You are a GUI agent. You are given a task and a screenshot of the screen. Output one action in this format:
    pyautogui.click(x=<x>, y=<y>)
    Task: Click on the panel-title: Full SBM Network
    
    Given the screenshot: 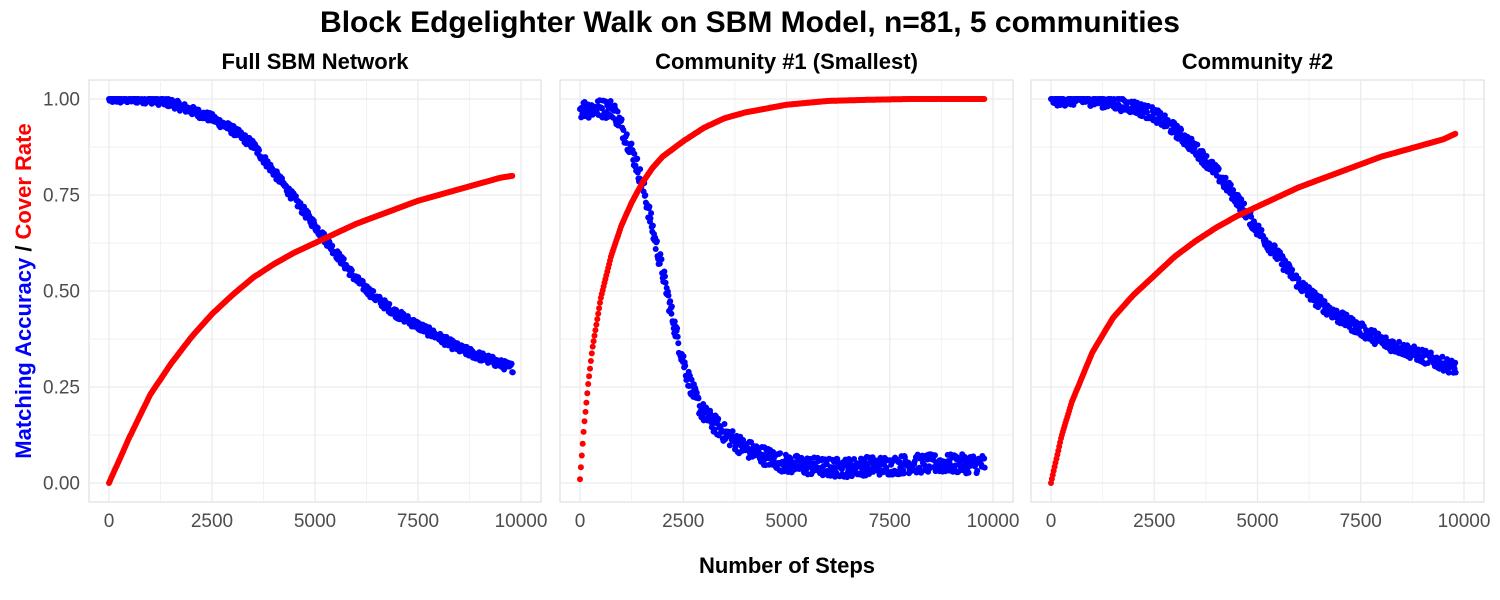 What is the action you would take?
    pyautogui.click(x=315, y=61)
    